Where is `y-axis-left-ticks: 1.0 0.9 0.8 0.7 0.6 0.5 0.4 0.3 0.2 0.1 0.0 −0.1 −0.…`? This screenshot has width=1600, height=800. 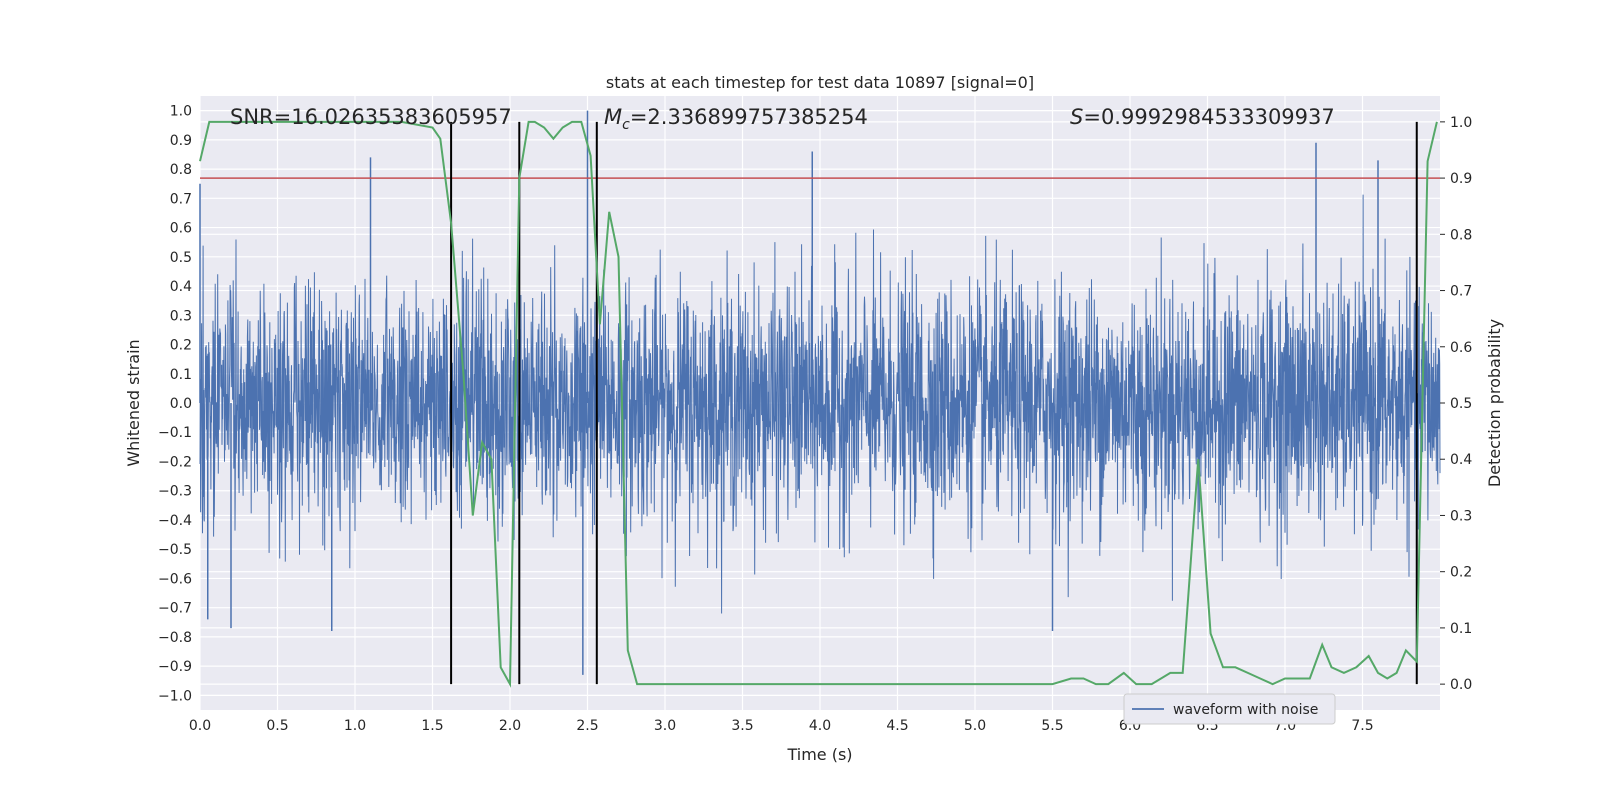
y-axis-left-ticks: 1.0 0.9 0.8 0.7 0.6 0.5 0.4 0.3 0.2 0.1 0.0 −0.1 −0.… is located at coordinates (175, 404).